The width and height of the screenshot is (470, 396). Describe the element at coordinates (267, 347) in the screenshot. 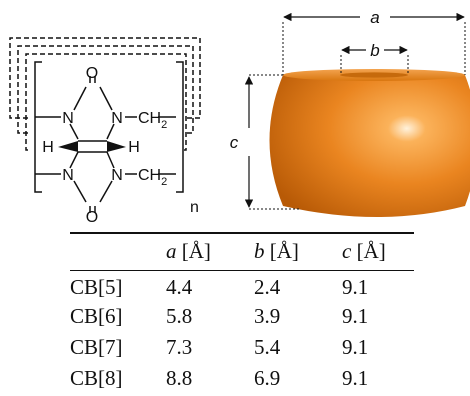

I see `cell-b: 5.4` at that location.